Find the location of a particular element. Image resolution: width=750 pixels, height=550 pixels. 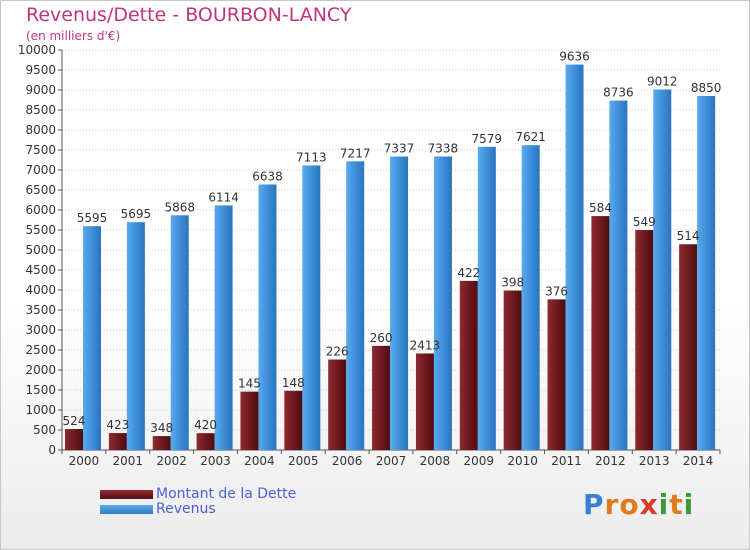

data-label-revenus: 8736 is located at coordinates (618, 93).